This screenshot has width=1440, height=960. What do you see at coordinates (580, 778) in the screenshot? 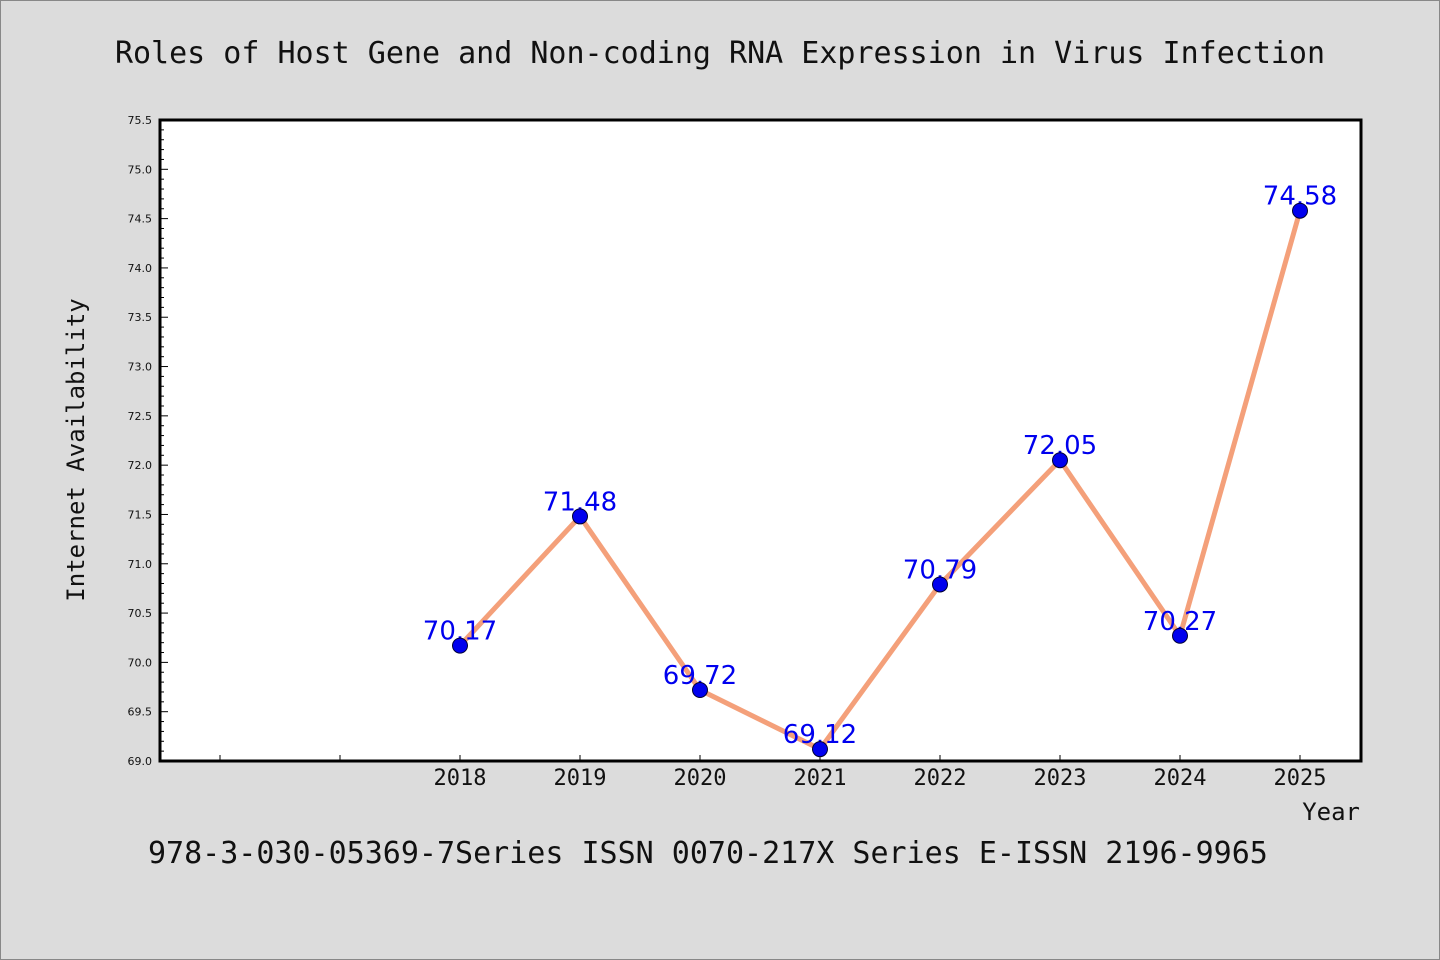
I see `x-tick-label: 2019` at bounding box center [580, 778].